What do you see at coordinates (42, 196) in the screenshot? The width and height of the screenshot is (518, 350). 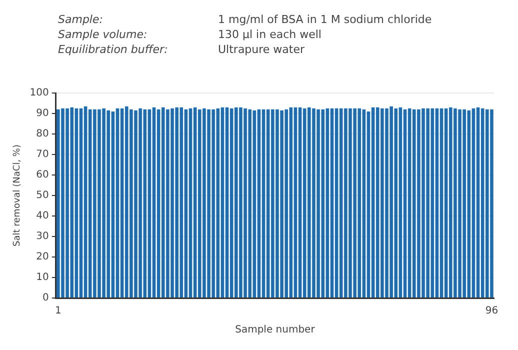 I see `y-tick-label: 50` at bounding box center [42, 196].